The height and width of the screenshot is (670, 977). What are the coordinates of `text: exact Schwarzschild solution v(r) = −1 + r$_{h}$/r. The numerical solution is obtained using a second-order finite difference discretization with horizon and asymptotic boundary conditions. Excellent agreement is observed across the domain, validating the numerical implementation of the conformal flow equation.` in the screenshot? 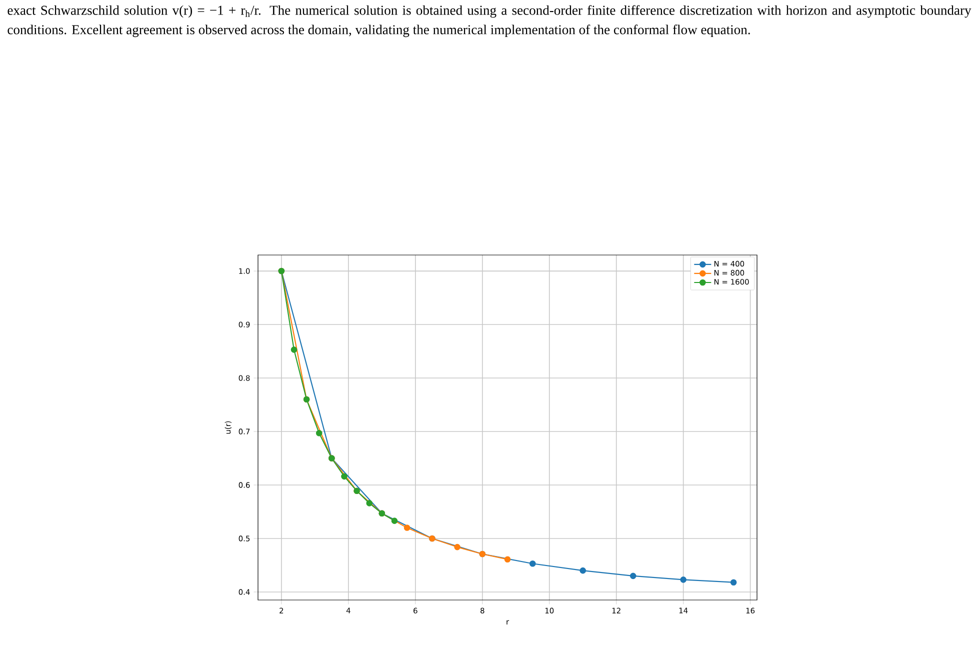 It's located at (490, 21).